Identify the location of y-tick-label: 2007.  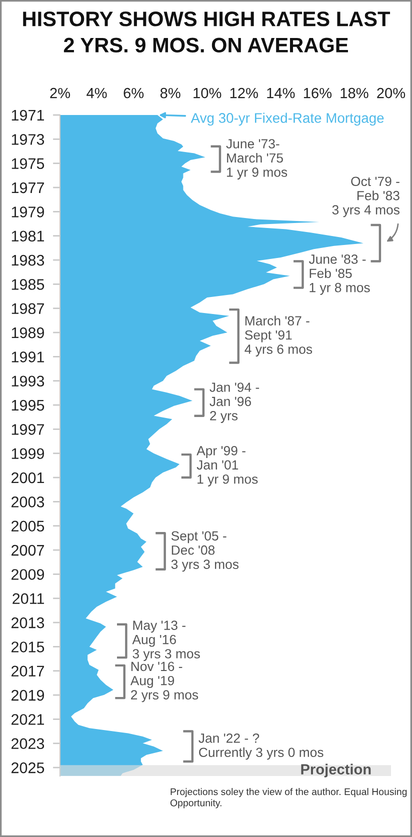
(28, 550).